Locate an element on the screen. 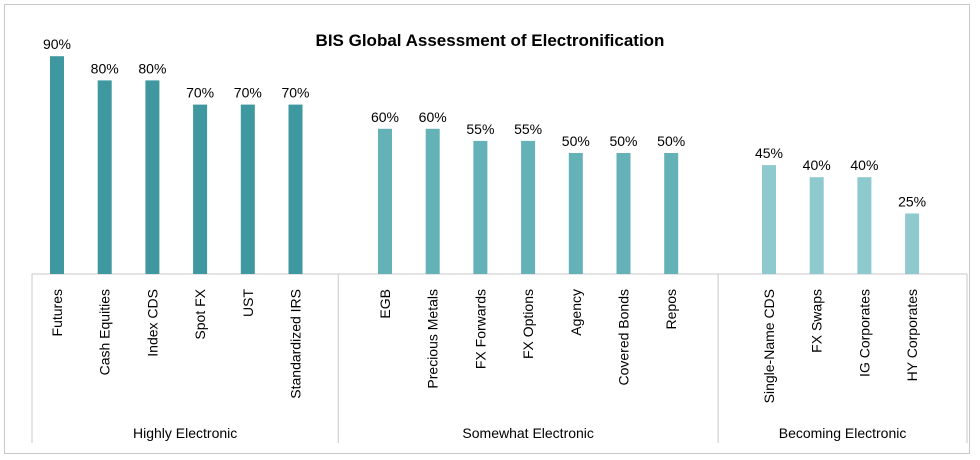 The height and width of the screenshot is (460, 980). data-label-fx-swaps: 40% is located at coordinates (817, 165).